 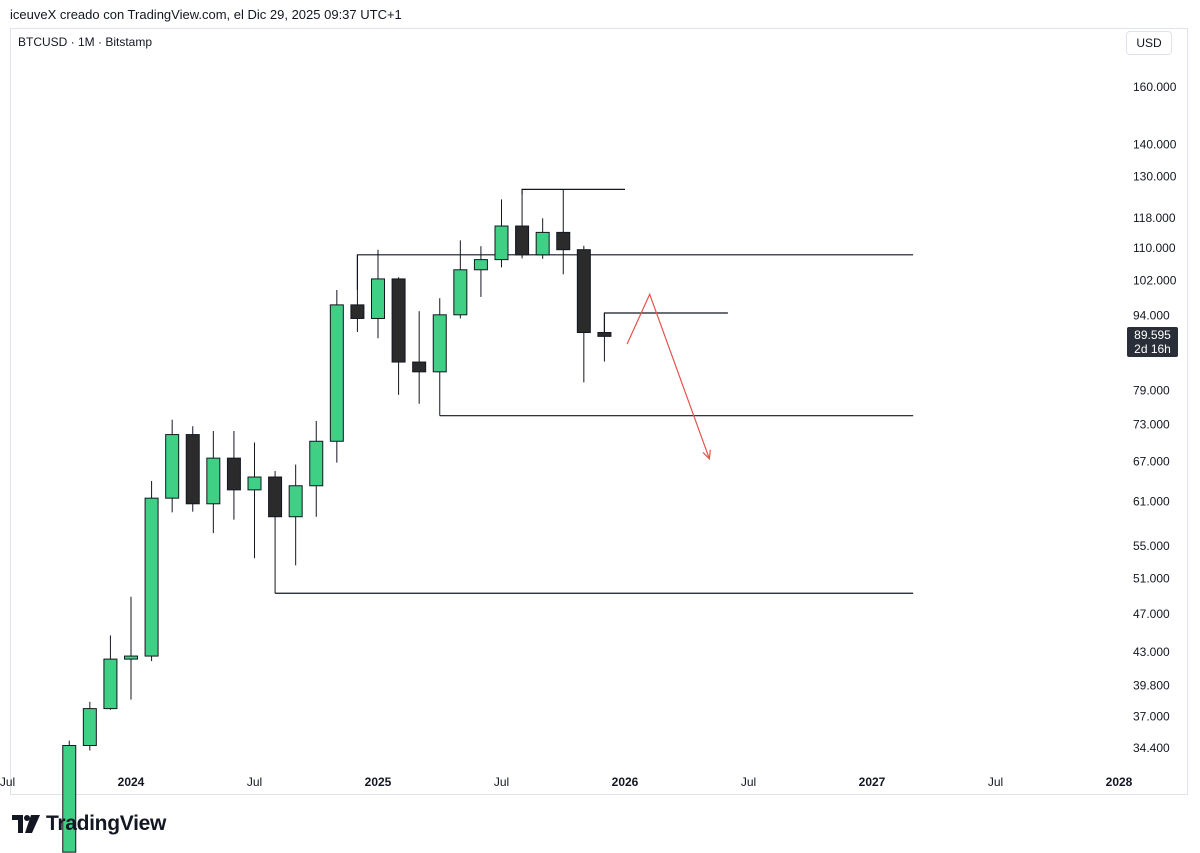 What do you see at coordinates (1154, 248) in the screenshot?
I see `price-tick-110000: 110.000` at bounding box center [1154, 248].